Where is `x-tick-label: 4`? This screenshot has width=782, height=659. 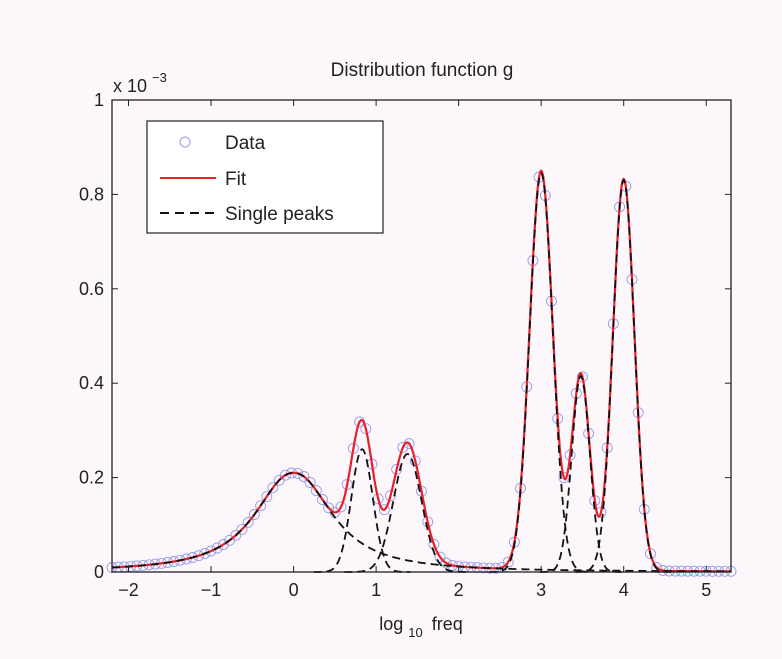 x-tick-label: 4 is located at coordinates (624, 590).